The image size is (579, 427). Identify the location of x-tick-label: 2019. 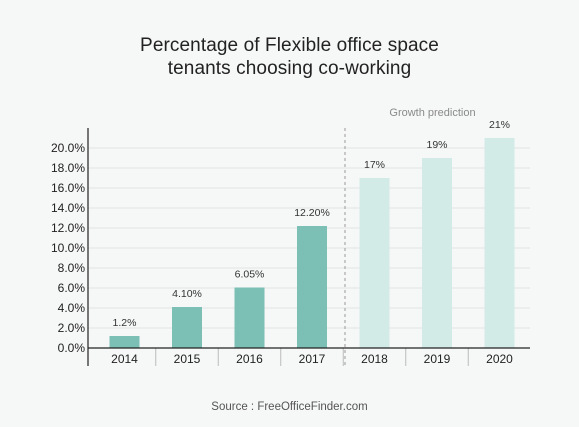
(437, 359).